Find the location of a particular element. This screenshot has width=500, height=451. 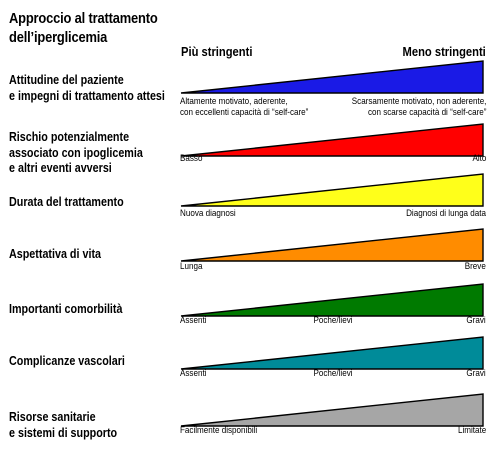

row-label: Importanti comorbilità is located at coordinates (84, 310).